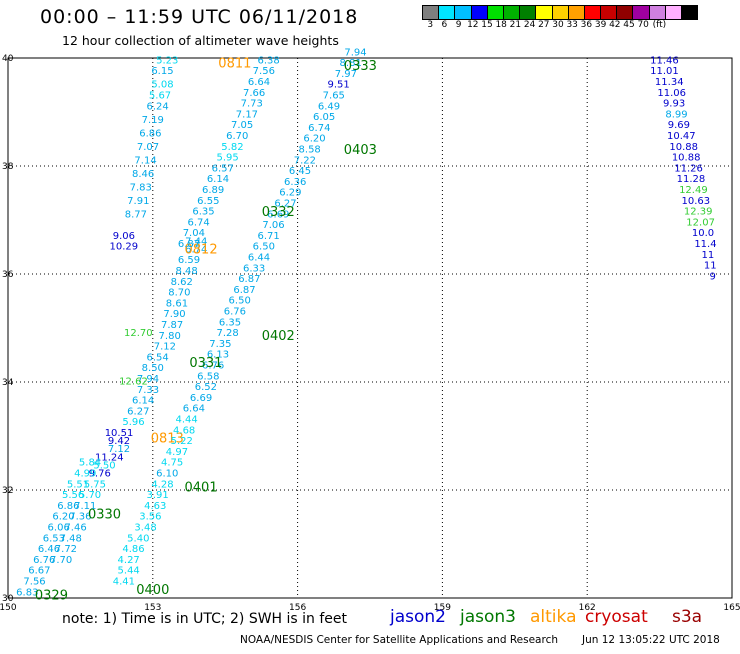  Describe the element at coordinates (167, 439) in the screenshot. I see `pass-time-label: 0813` at that location.